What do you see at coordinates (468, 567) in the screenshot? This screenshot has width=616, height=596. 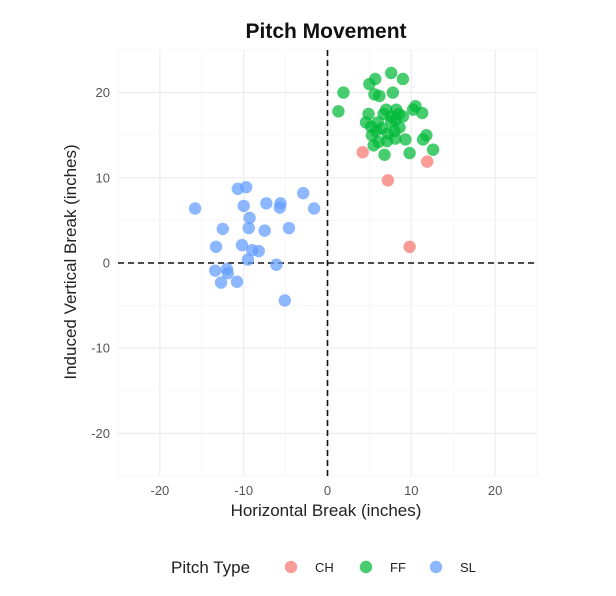 I see `legend-label-sl: SL` at bounding box center [468, 567].